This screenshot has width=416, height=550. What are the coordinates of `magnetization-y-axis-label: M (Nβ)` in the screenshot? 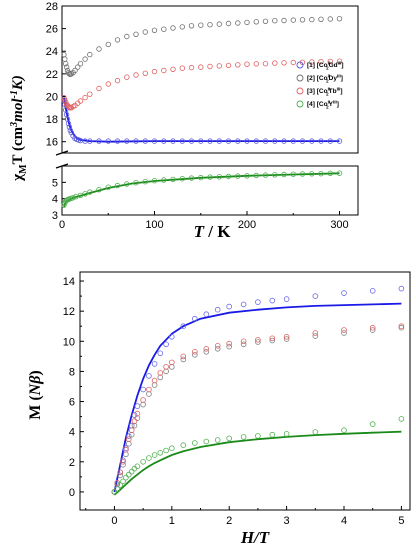 It's located at (35, 395).